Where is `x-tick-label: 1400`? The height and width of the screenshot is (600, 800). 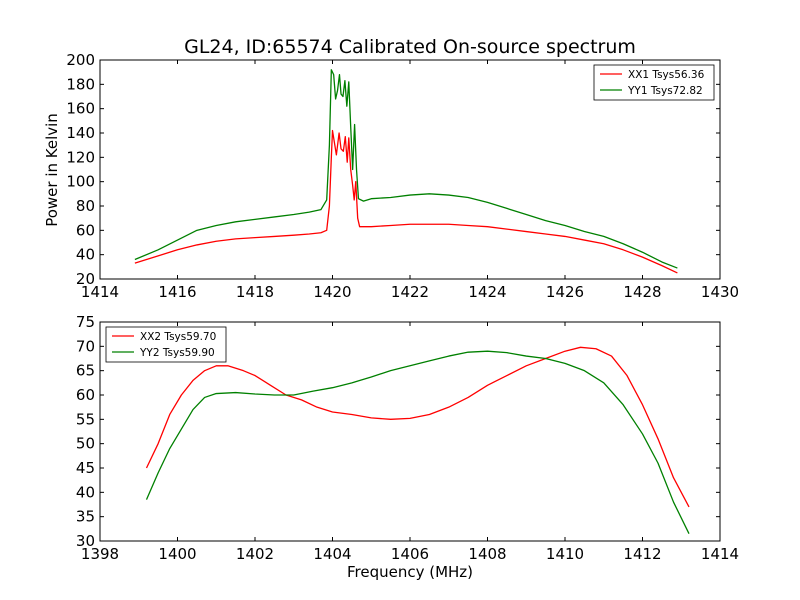 x-tick-label: 1400 is located at coordinates (177, 554).